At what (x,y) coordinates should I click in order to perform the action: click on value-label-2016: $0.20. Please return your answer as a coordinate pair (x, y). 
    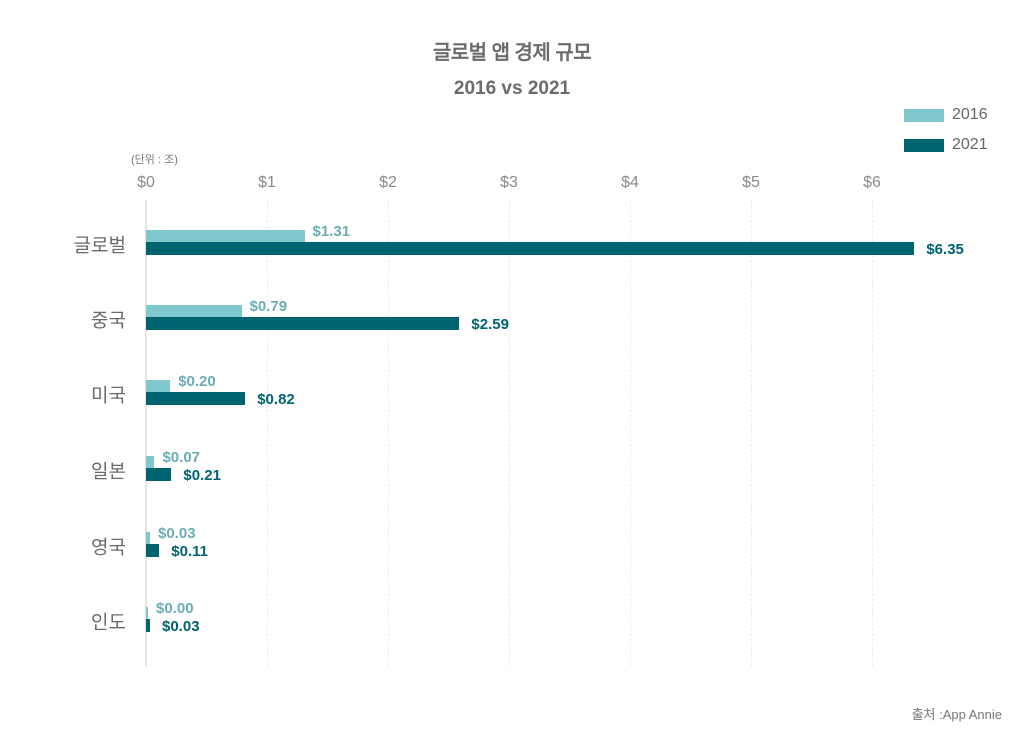
    Looking at the image, I should click on (197, 381).